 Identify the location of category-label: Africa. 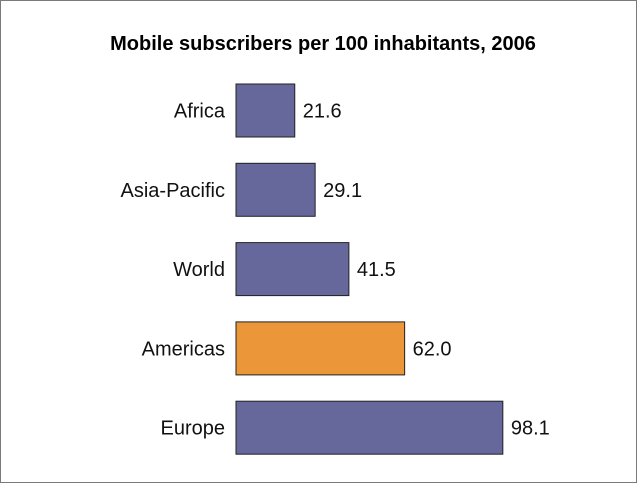
(200, 112).